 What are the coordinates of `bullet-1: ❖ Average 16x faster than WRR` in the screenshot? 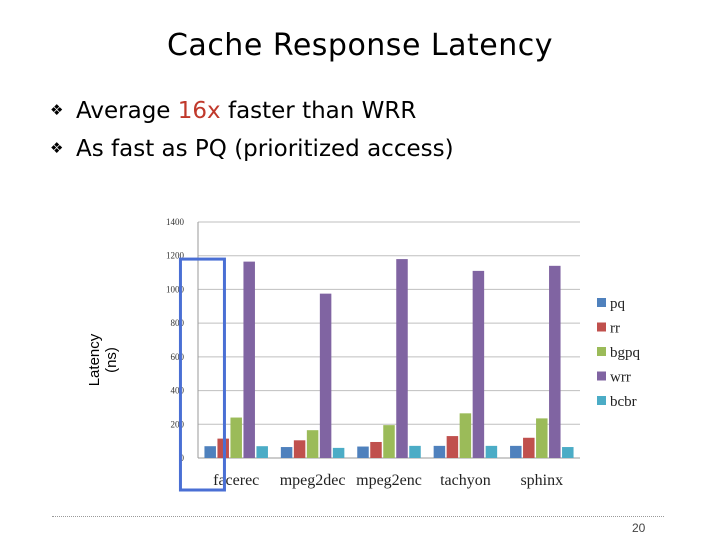 It's located at (233, 111).